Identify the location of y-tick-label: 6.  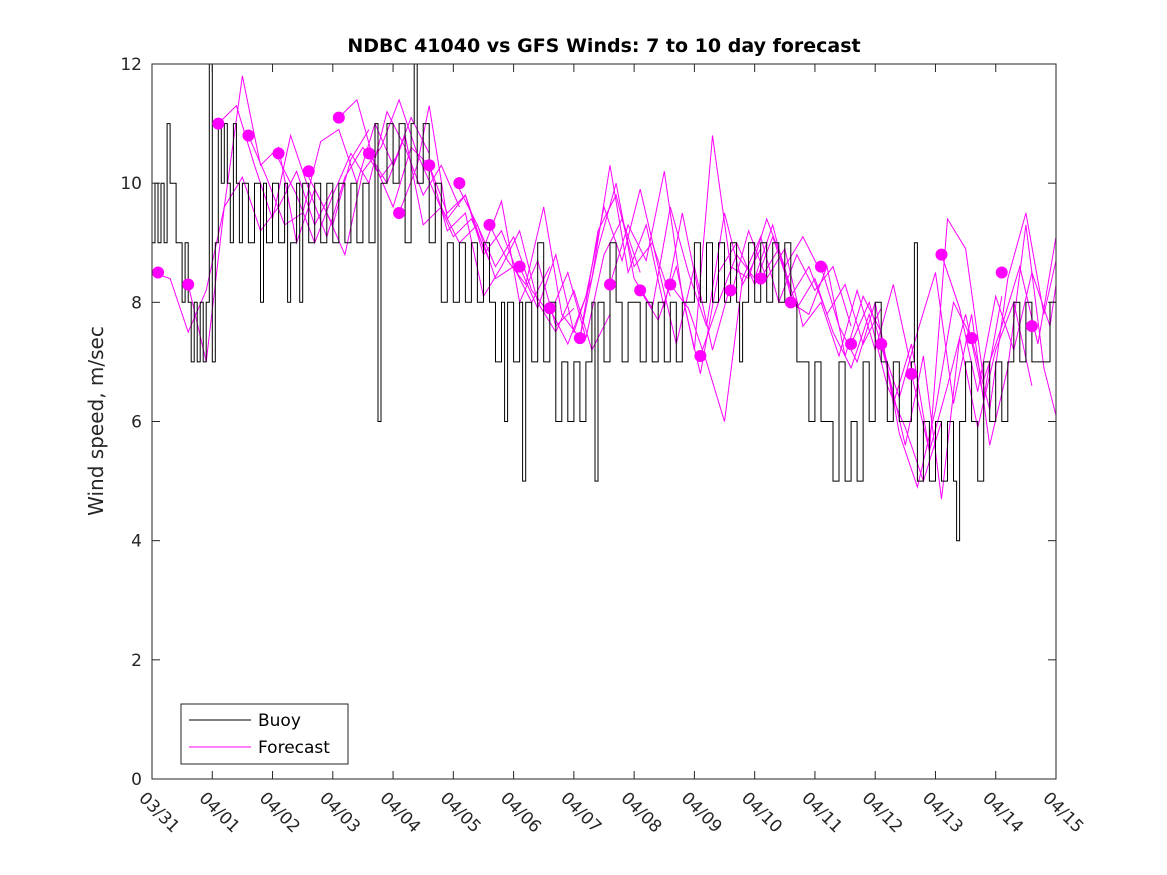
(136, 423).